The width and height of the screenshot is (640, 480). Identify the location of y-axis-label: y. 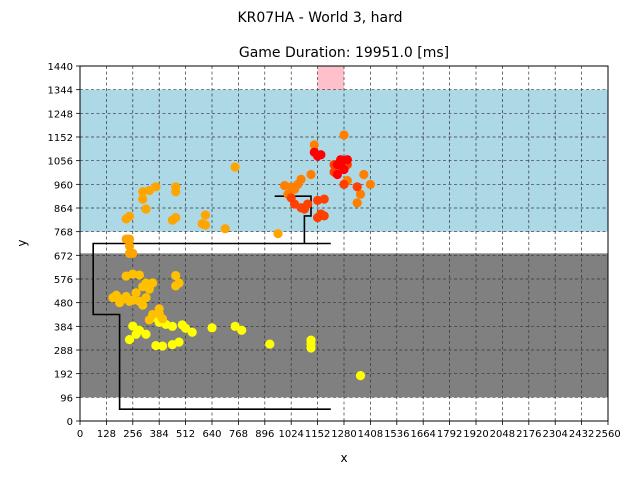
(22, 242).